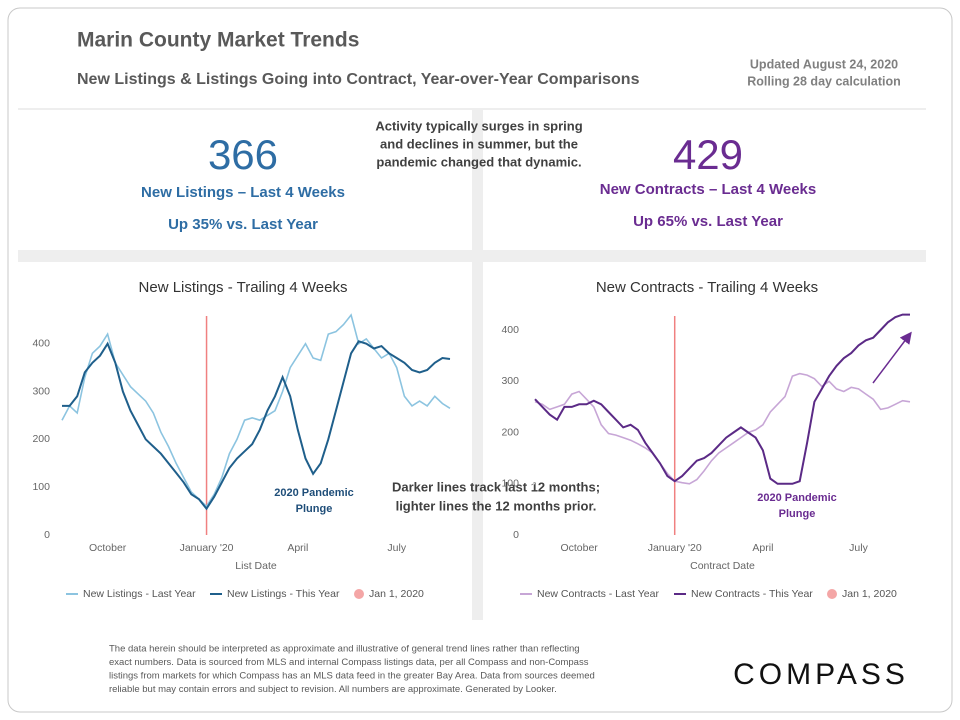 Image resolution: width=960 pixels, height=720 pixels. I want to click on stat-label: New Contracts – Last 4 Weeks, so click(708, 189).